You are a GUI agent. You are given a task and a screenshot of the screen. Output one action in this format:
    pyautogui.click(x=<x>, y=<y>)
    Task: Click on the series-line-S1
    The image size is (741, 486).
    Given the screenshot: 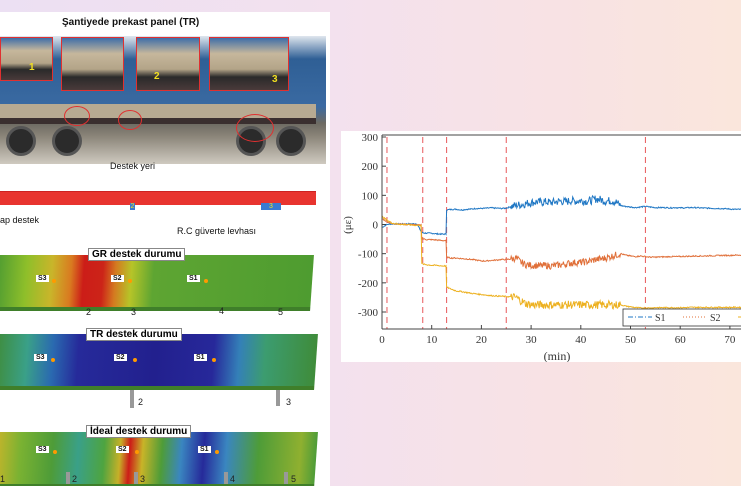 What is the action you would take?
    pyautogui.click(x=561, y=215)
    